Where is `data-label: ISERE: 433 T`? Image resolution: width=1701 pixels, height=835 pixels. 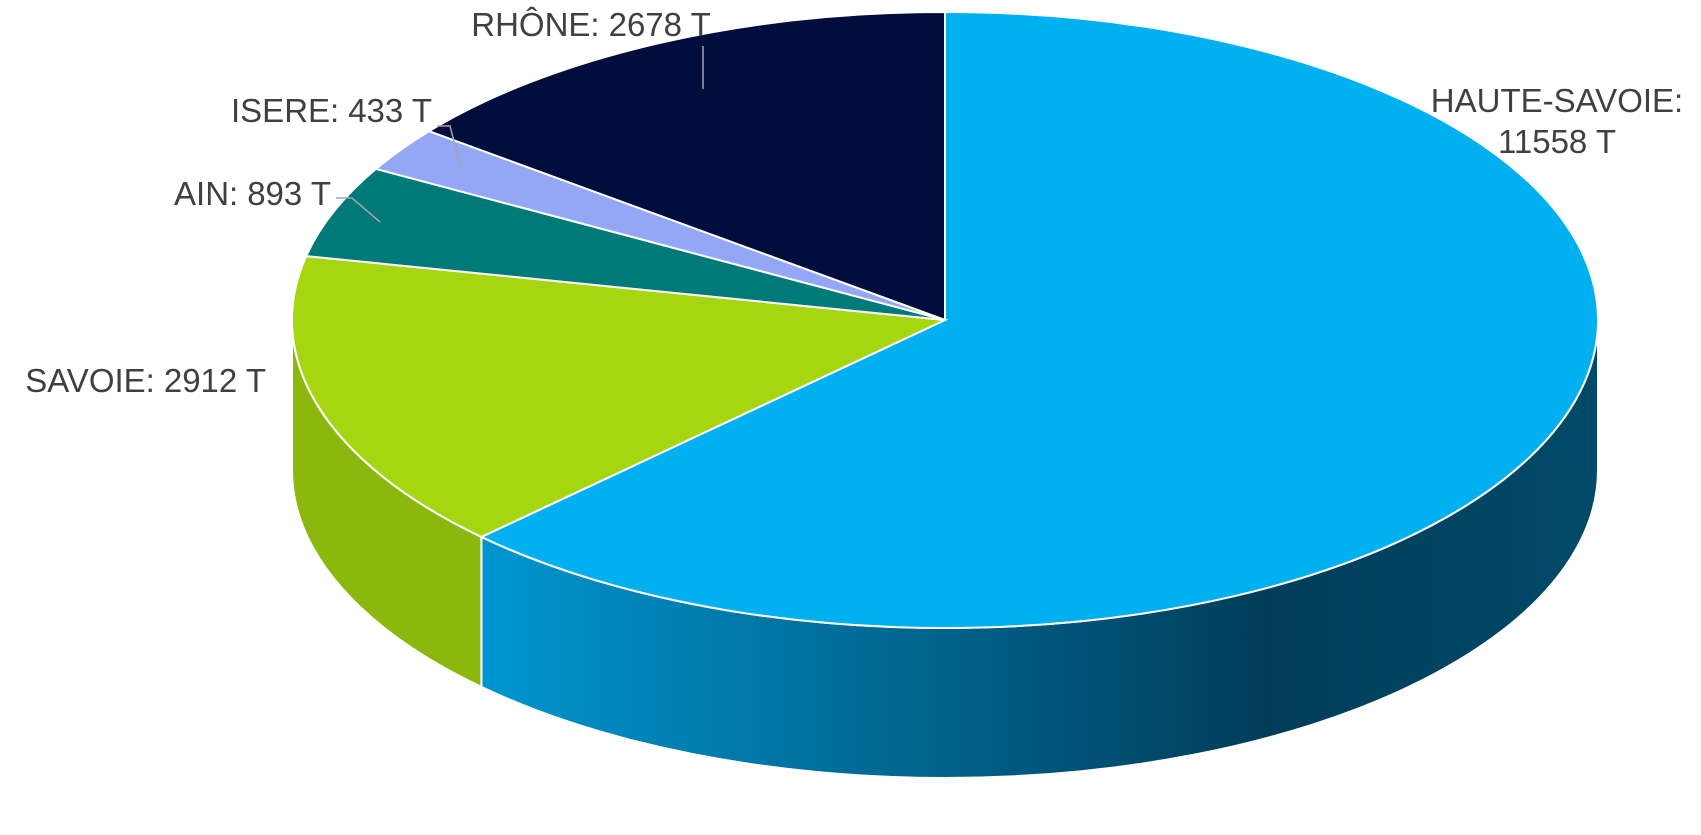
data-label: ISERE: 433 T is located at coordinates (331, 110).